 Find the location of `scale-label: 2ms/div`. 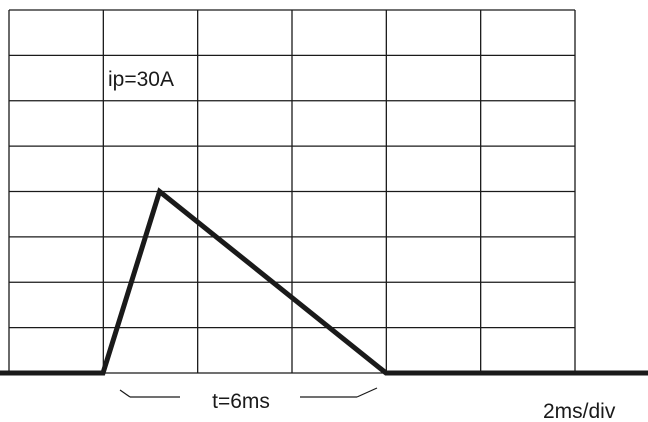

scale-label: 2ms/div is located at coordinates (579, 411).